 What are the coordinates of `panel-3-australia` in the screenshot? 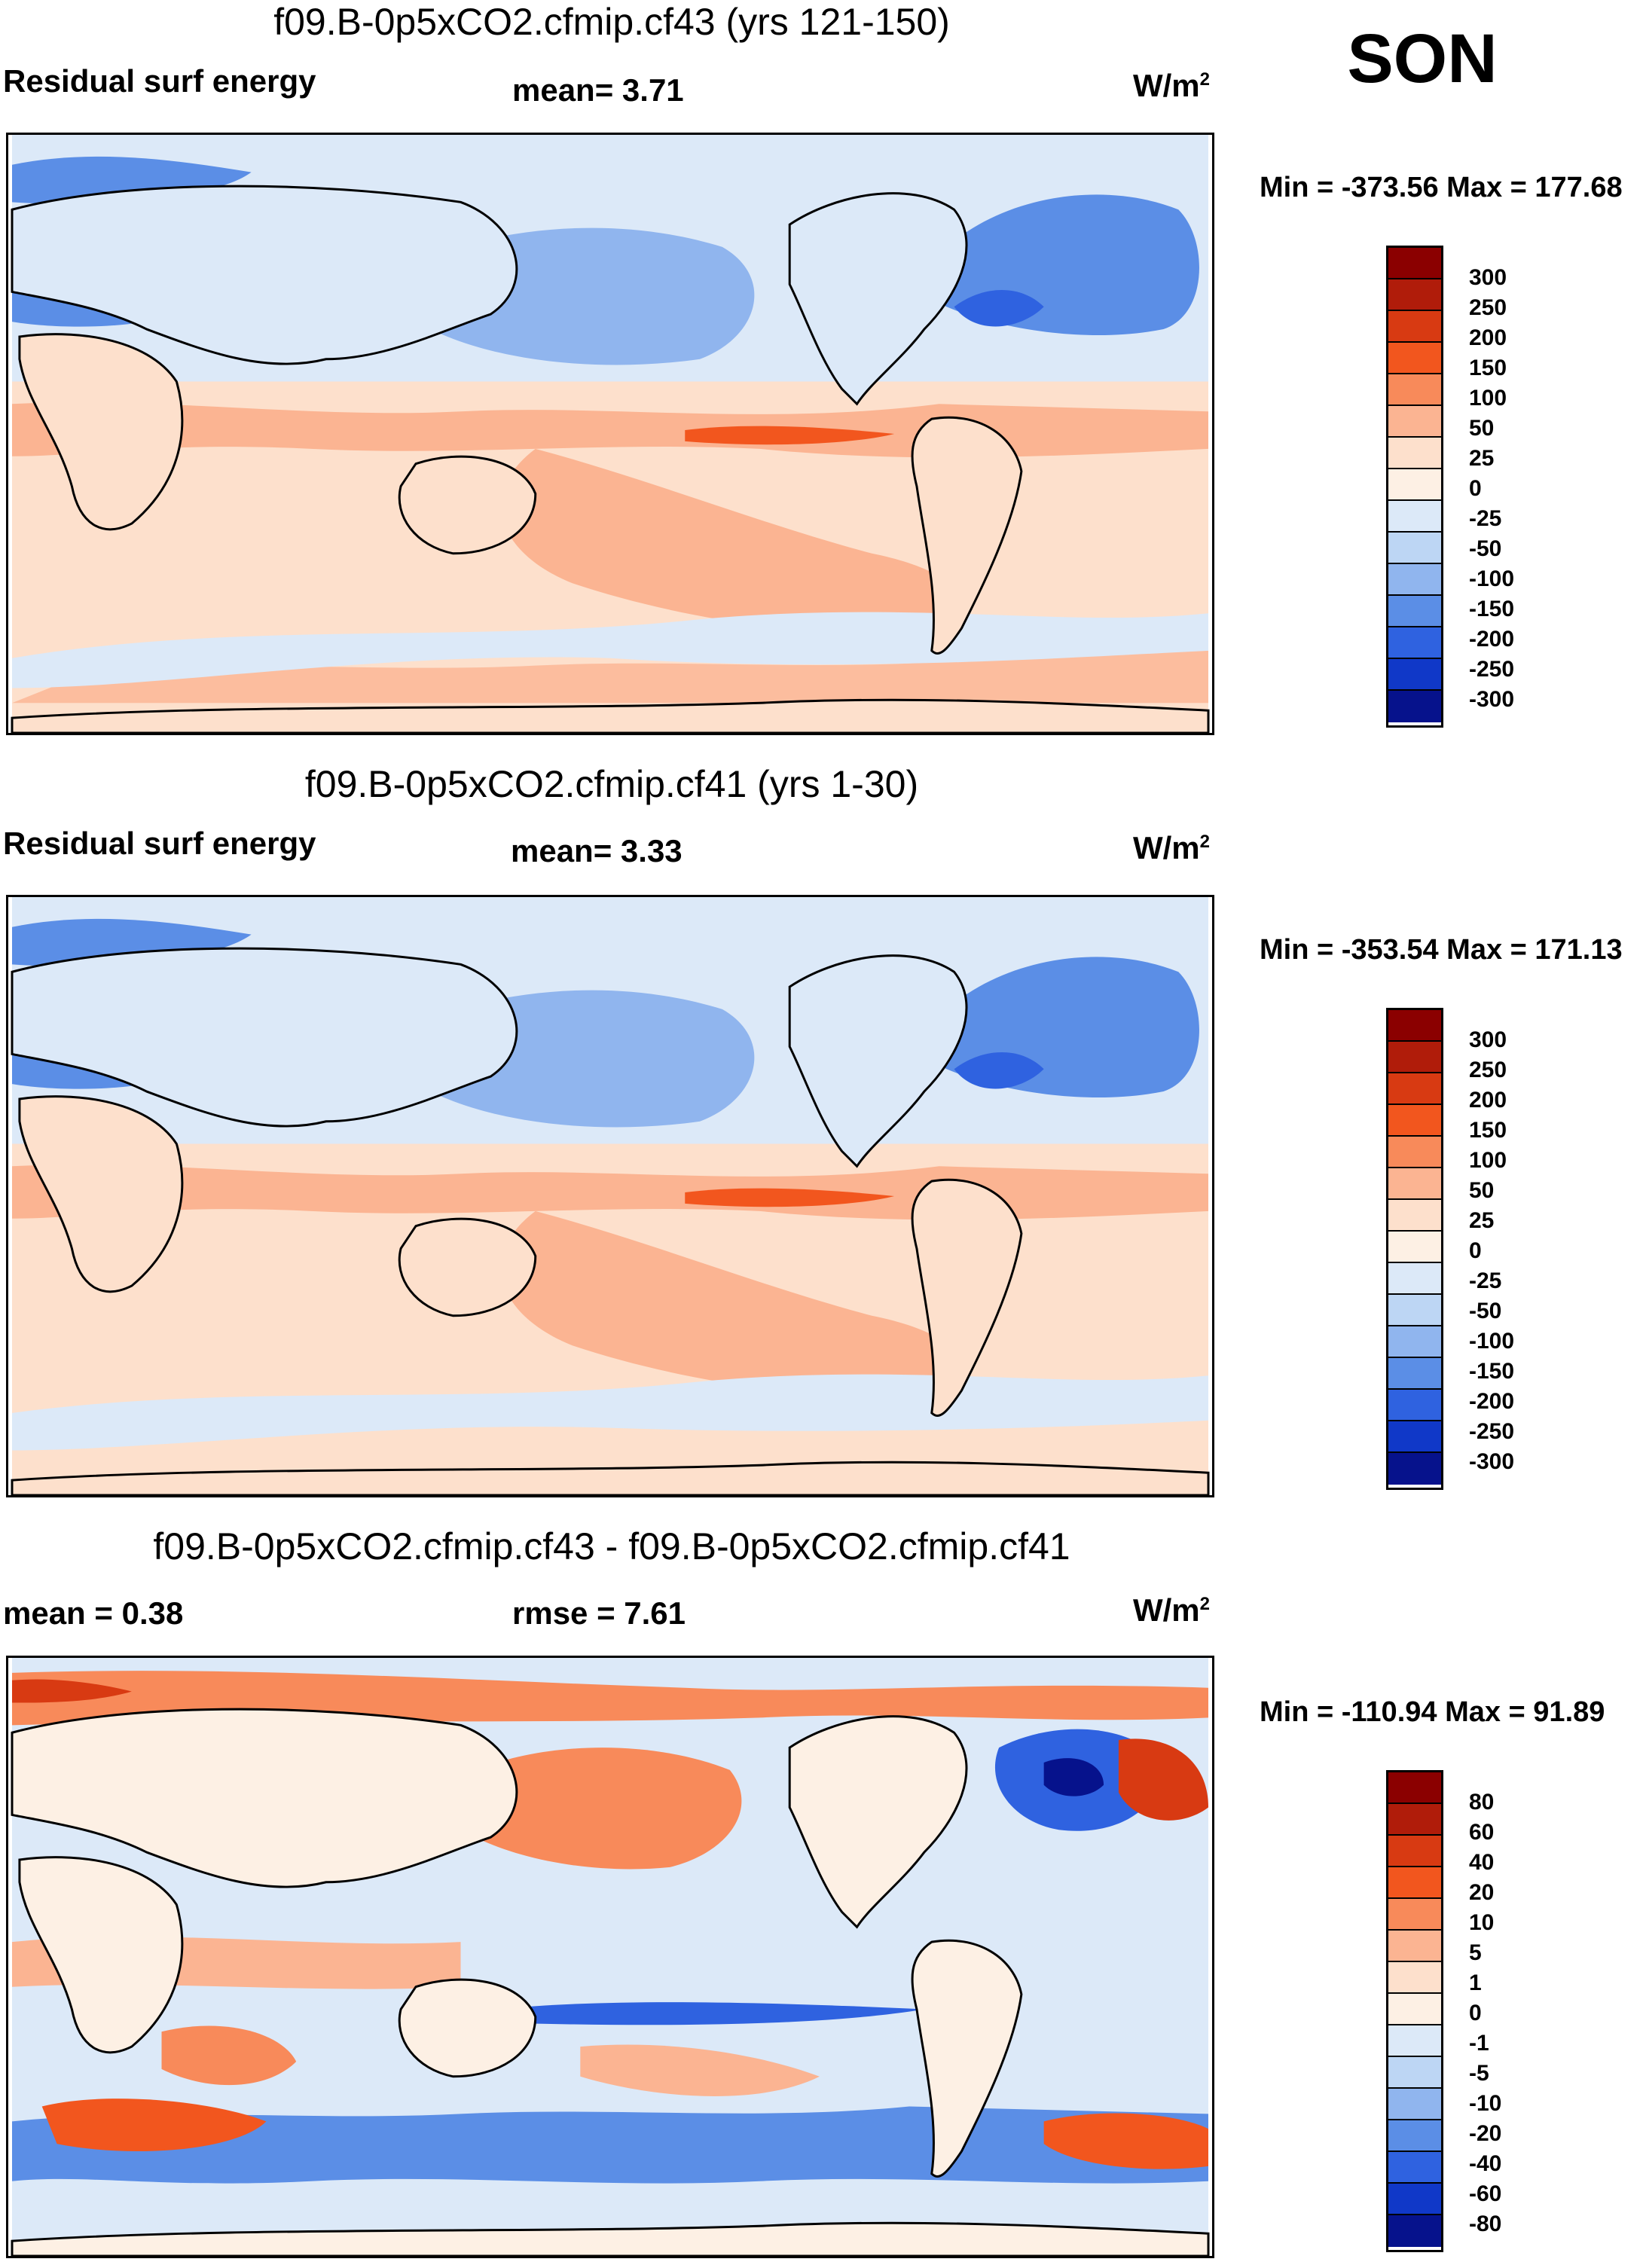 It's located at (467, 2028).